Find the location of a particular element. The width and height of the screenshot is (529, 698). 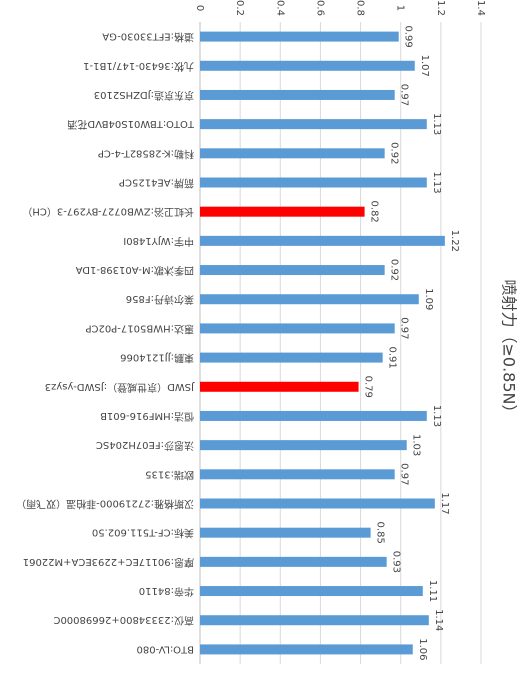

y-tick-label: 東鹏:JJ1214066 is located at coordinates (157, 358).